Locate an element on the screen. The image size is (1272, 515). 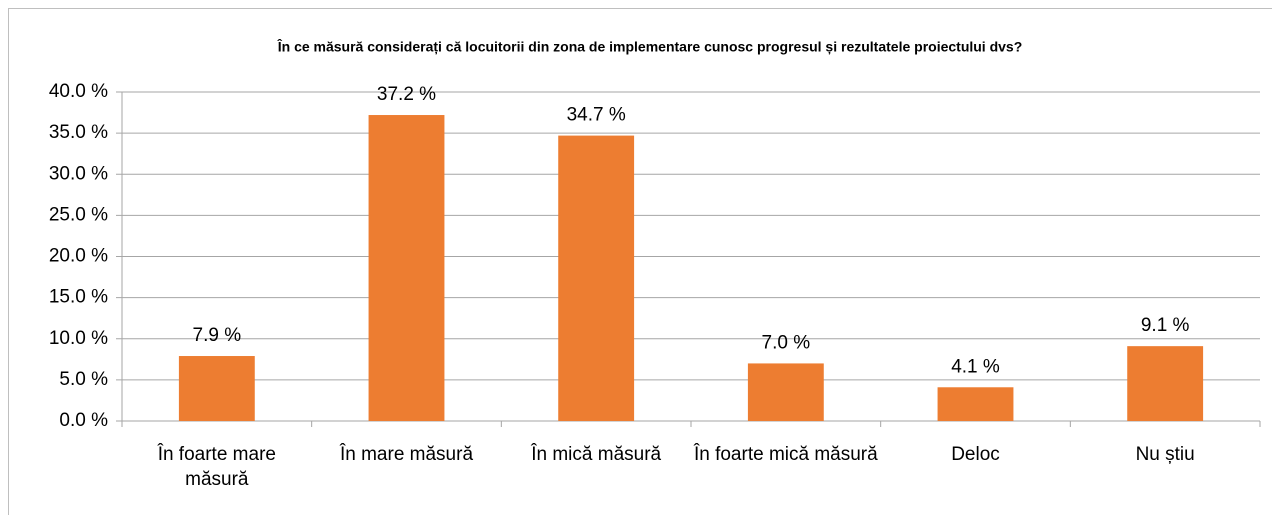
x-tick-label: Deloc is located at coordinates (975, 454).